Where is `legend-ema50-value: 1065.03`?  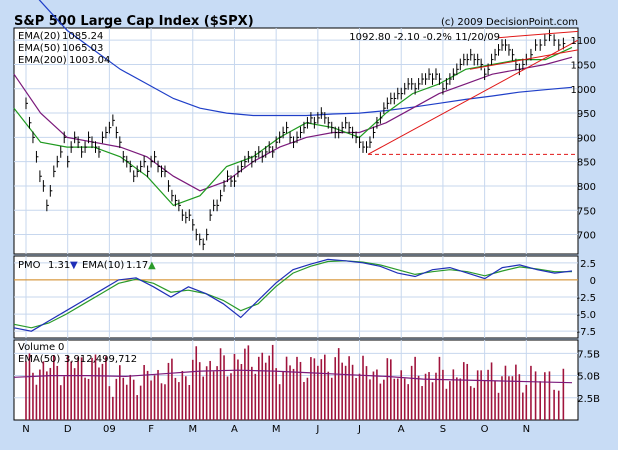
legend-ema50-value: 1065.03 is located at coordinates (82, 48).